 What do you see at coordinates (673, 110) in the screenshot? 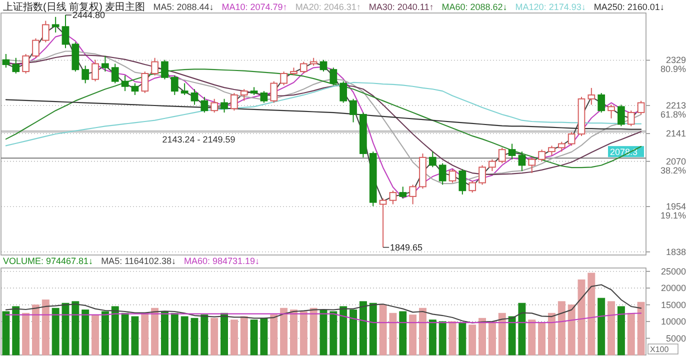
I see `ytick: 2213 61.8%` at bounding box center [673, 110].